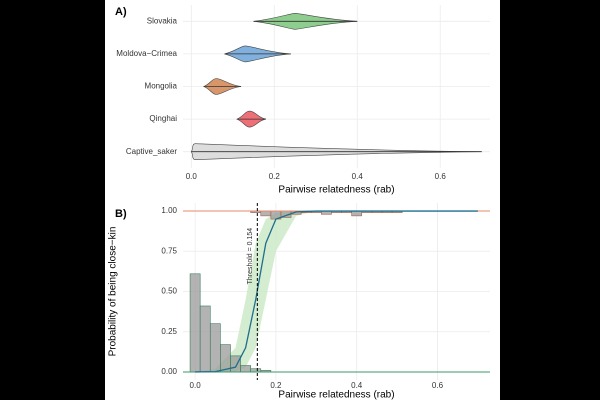  Describe the element at coordinates (250, 256) in the screenshot. I see `threshold-label: Threshold = 0.154` at that location.